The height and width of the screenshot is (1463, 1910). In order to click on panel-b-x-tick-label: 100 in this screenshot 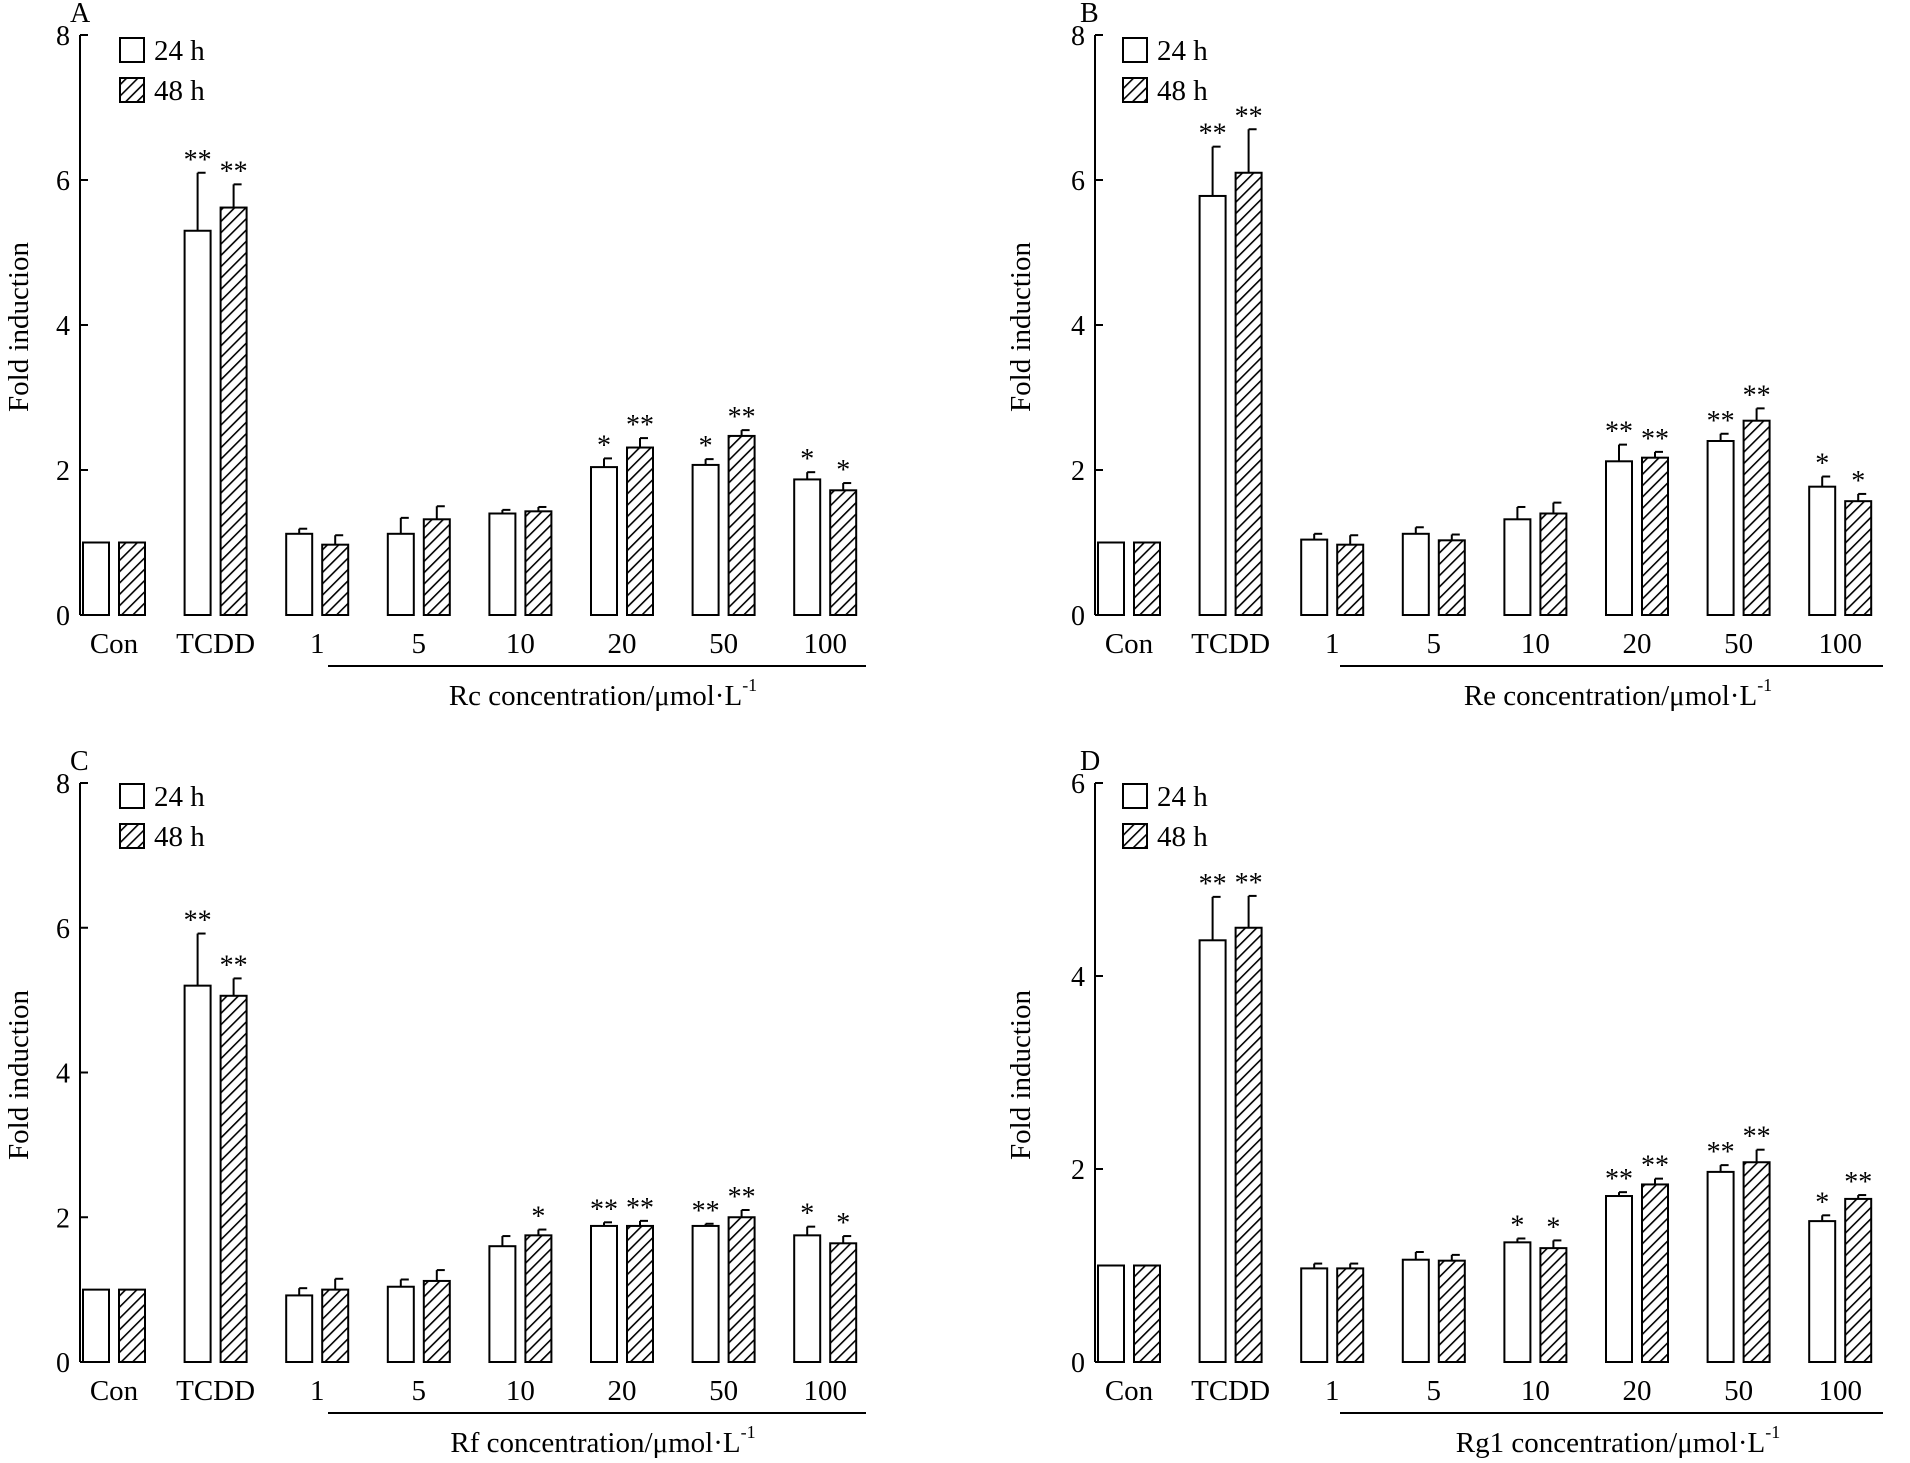, I will do `click(1840, 644)`.